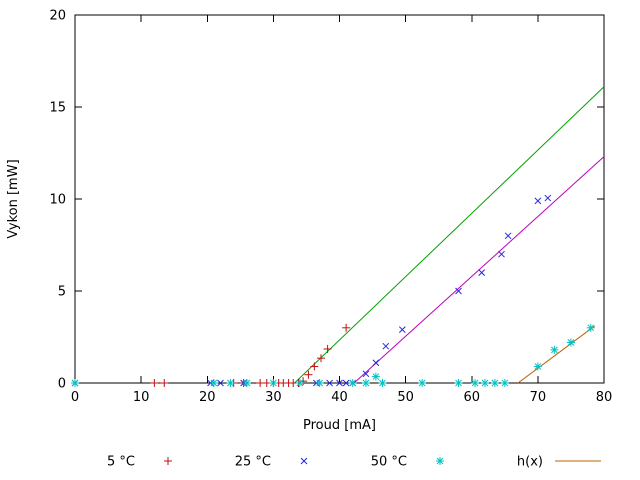 The image size is (640, 480). Describe the element at coordinates (75, 397) in the screenshot. I see `x-tick-label: 0` at that location.